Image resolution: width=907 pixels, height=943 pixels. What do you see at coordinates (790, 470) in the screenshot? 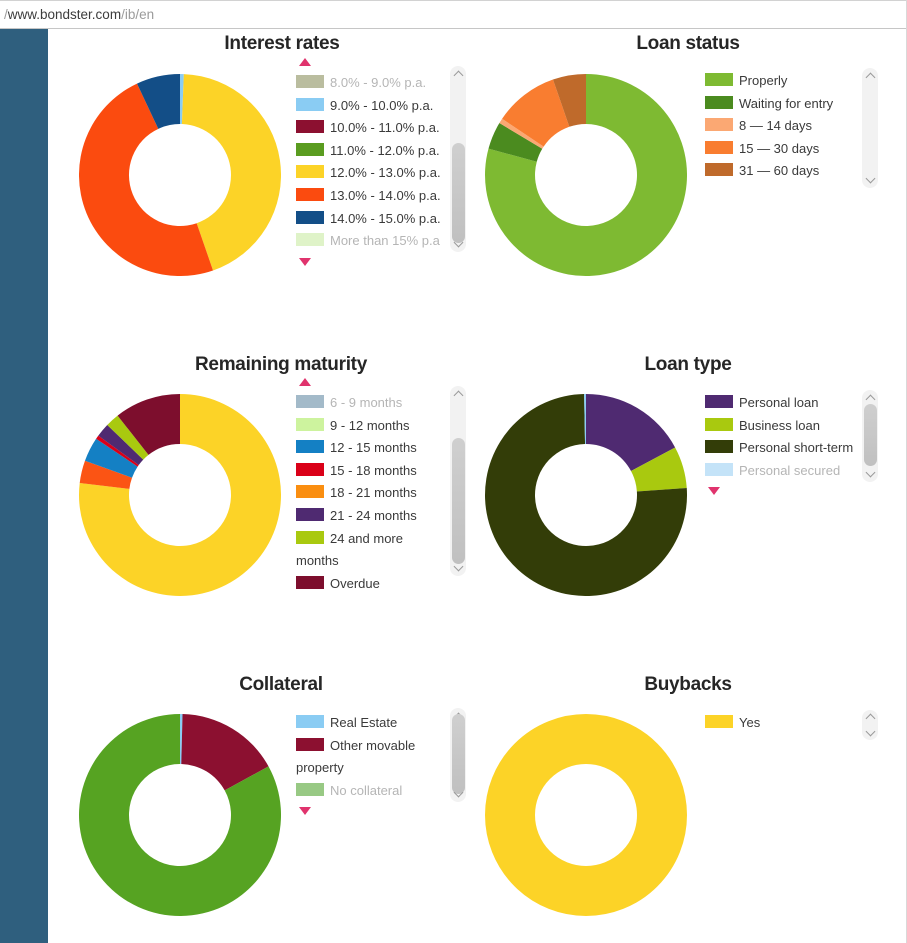
I see `legend-label: Personal secured` at bounding box center [790, 470].